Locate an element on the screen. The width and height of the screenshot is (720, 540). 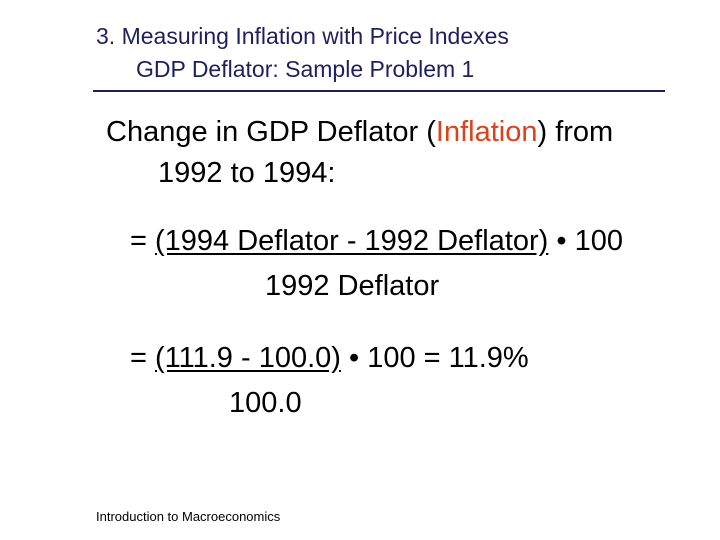
slide-title-line-2: GDP Deflator: Sample Problem 1 is located at coordinates (305, 69).